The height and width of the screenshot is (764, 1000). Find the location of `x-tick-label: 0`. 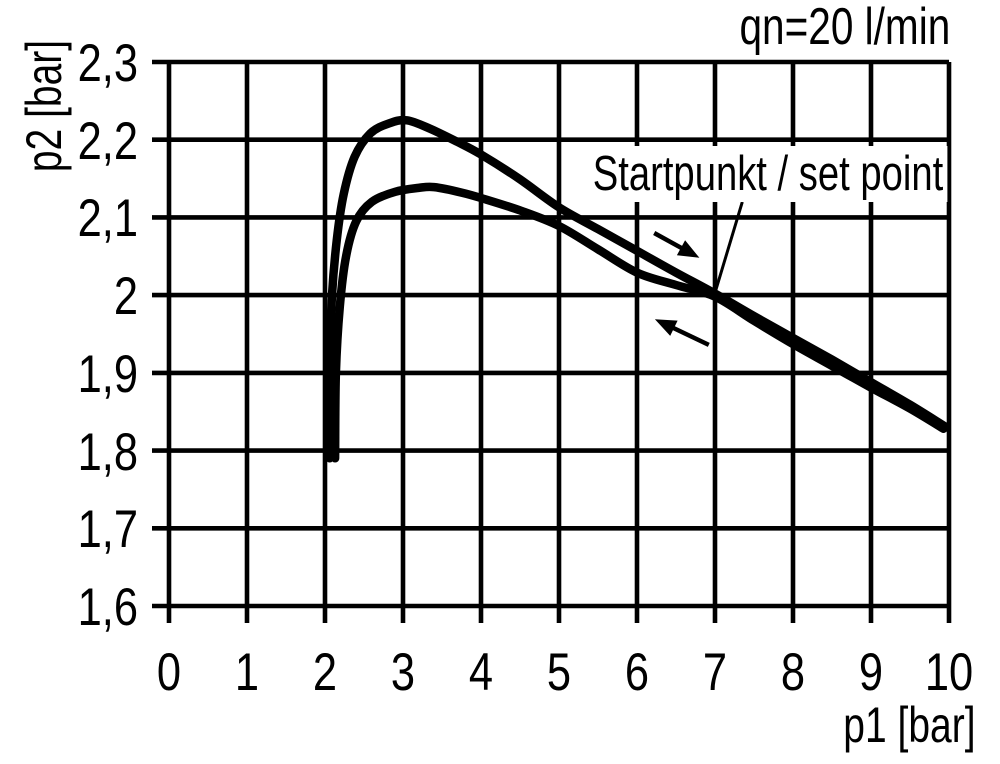

x-tick-label: 0 is located at coordinates (169, 672).